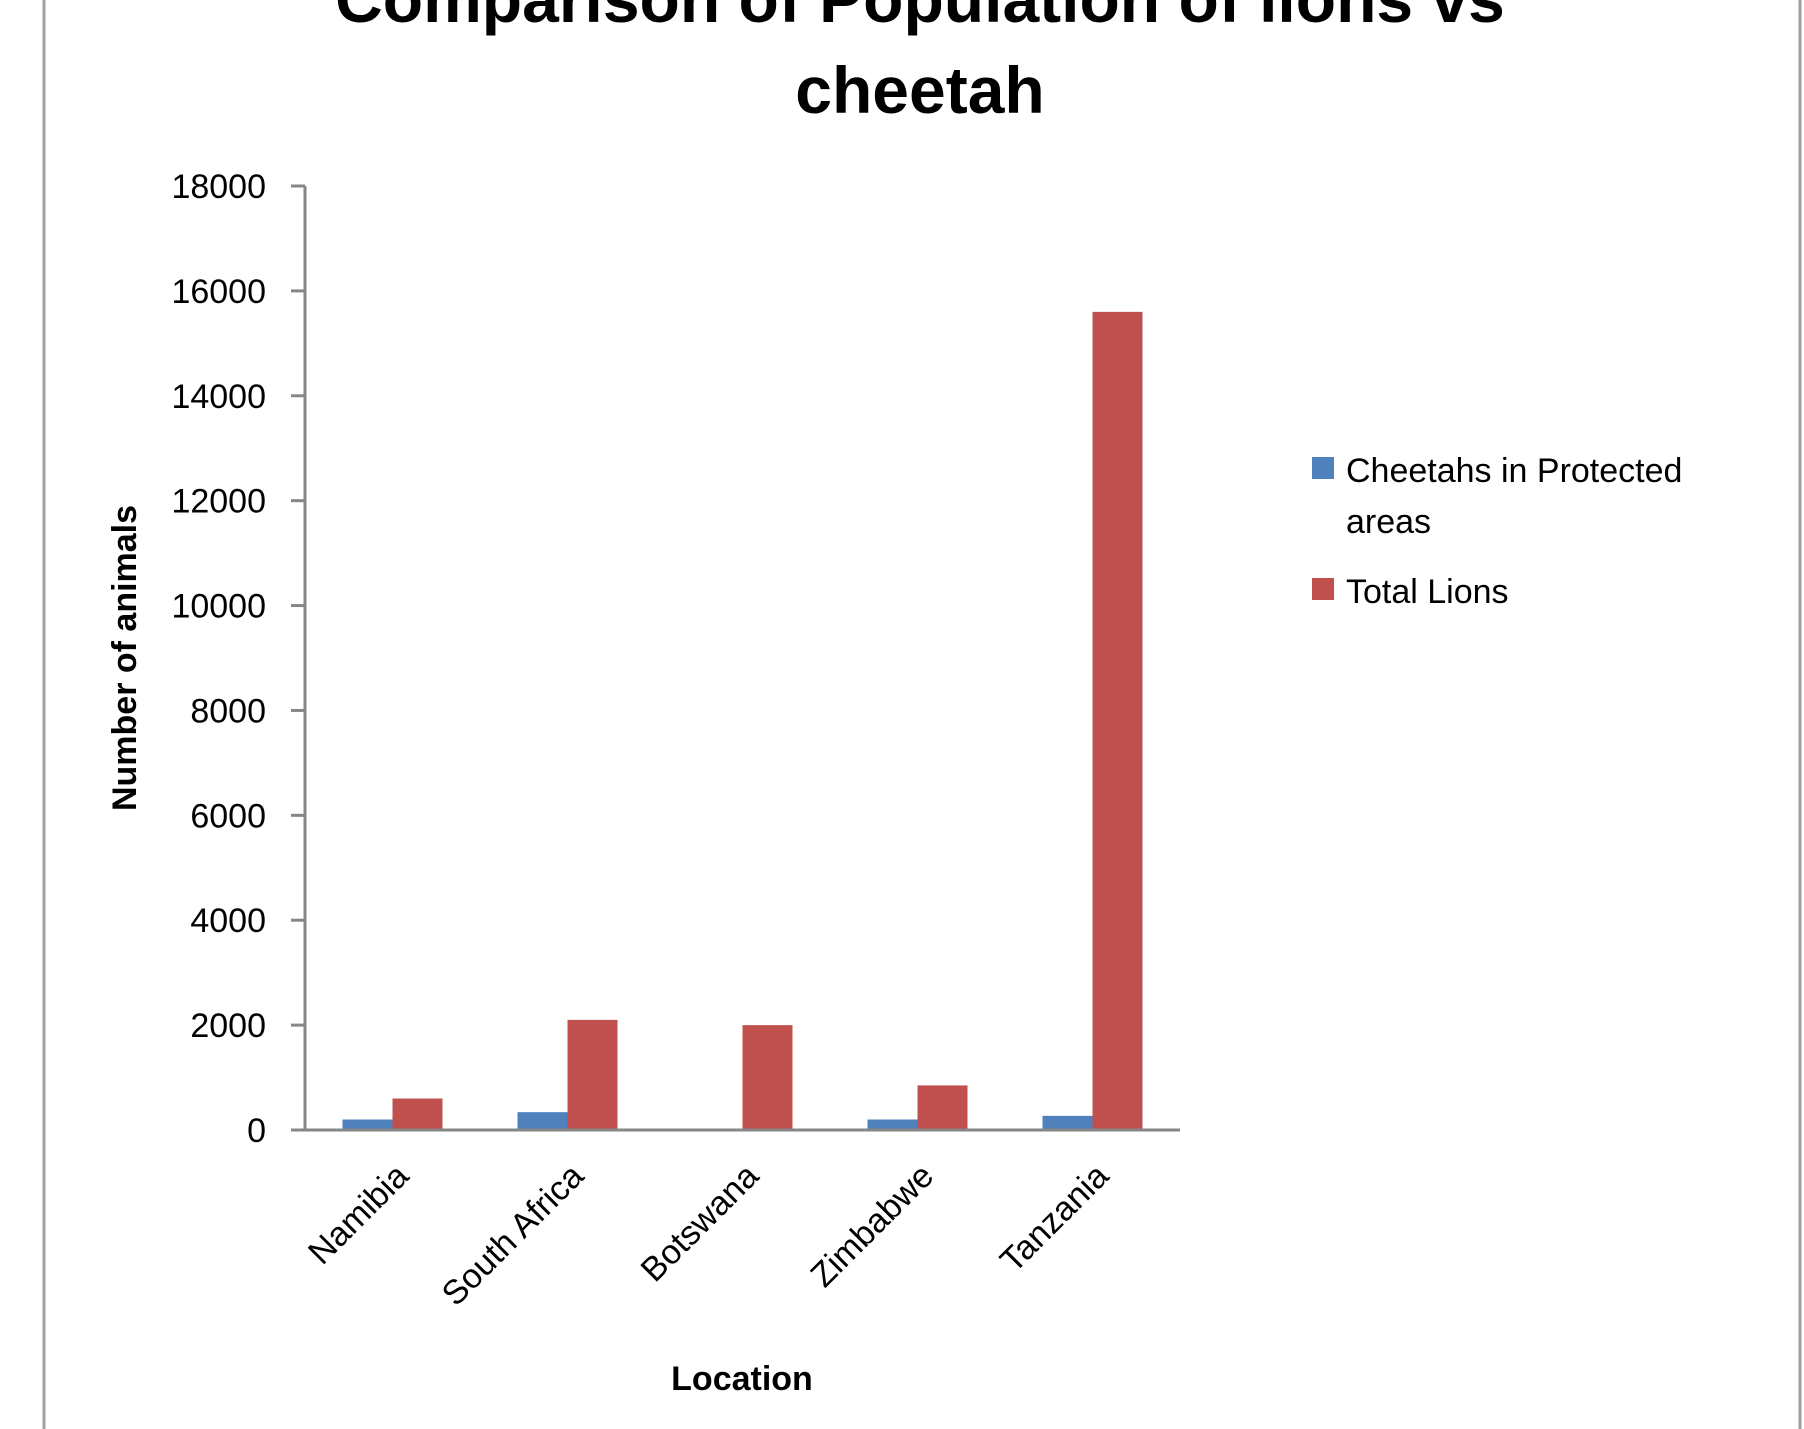 The height and width of the screenshot is (1429, 1804). I want to click on x-tick-label: Zimbabwe, so click(872, 1226).